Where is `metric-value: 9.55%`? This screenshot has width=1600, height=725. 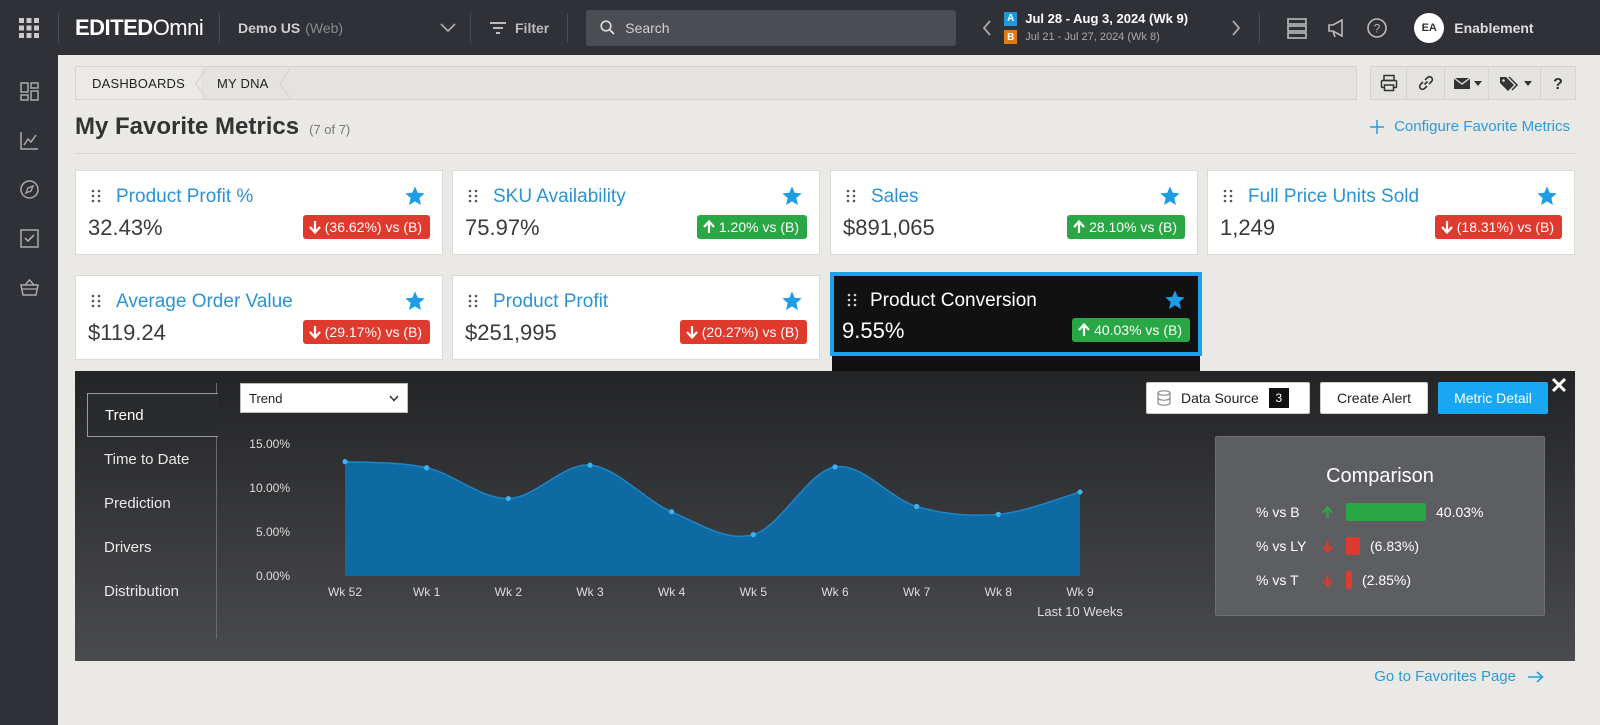 metric-value: 9.55% is located at coordinates (873, 330).